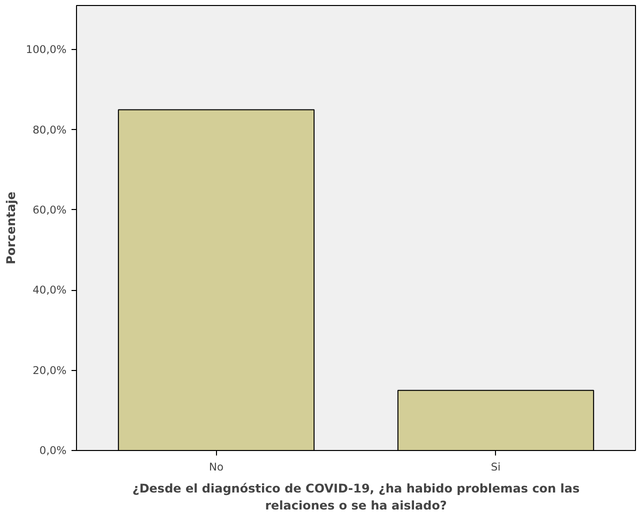 The width and height of the screenshot is (639, 515). I want to click on y-tick-label: 40,0%, so click(49, 290).